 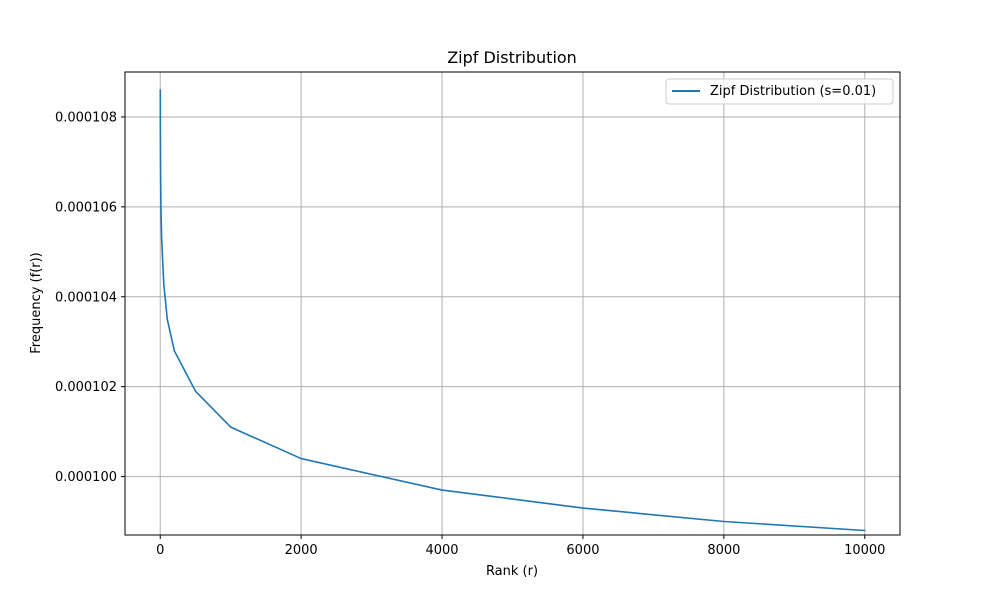 What do you see at coordinates (86, 477) in the screenshot?
I see `y-tick-label: 0.000100` at bounding box center [86, 477].